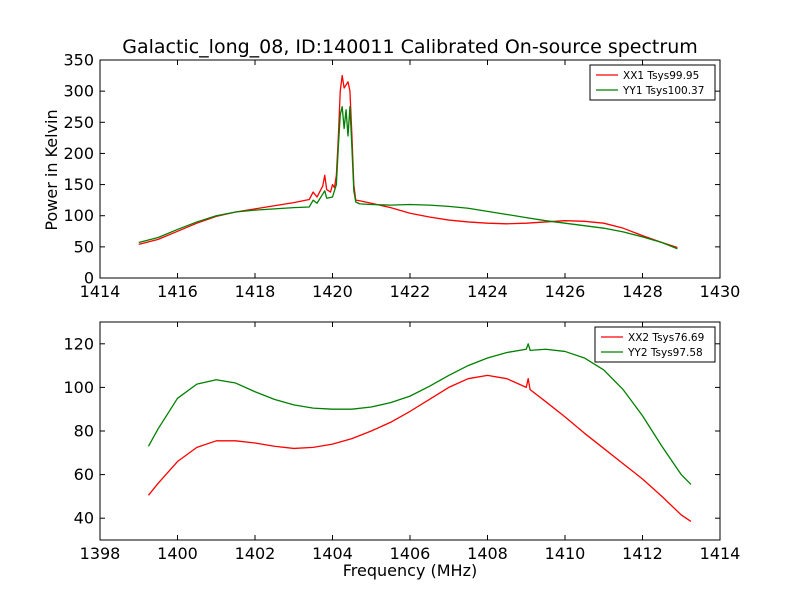 The width and height of the screenshot is (800, 600). What do you see at coordinates (255, 291) in the screenshot?
I see `x-tick-label: 1418` at bounding box center [255, 291].